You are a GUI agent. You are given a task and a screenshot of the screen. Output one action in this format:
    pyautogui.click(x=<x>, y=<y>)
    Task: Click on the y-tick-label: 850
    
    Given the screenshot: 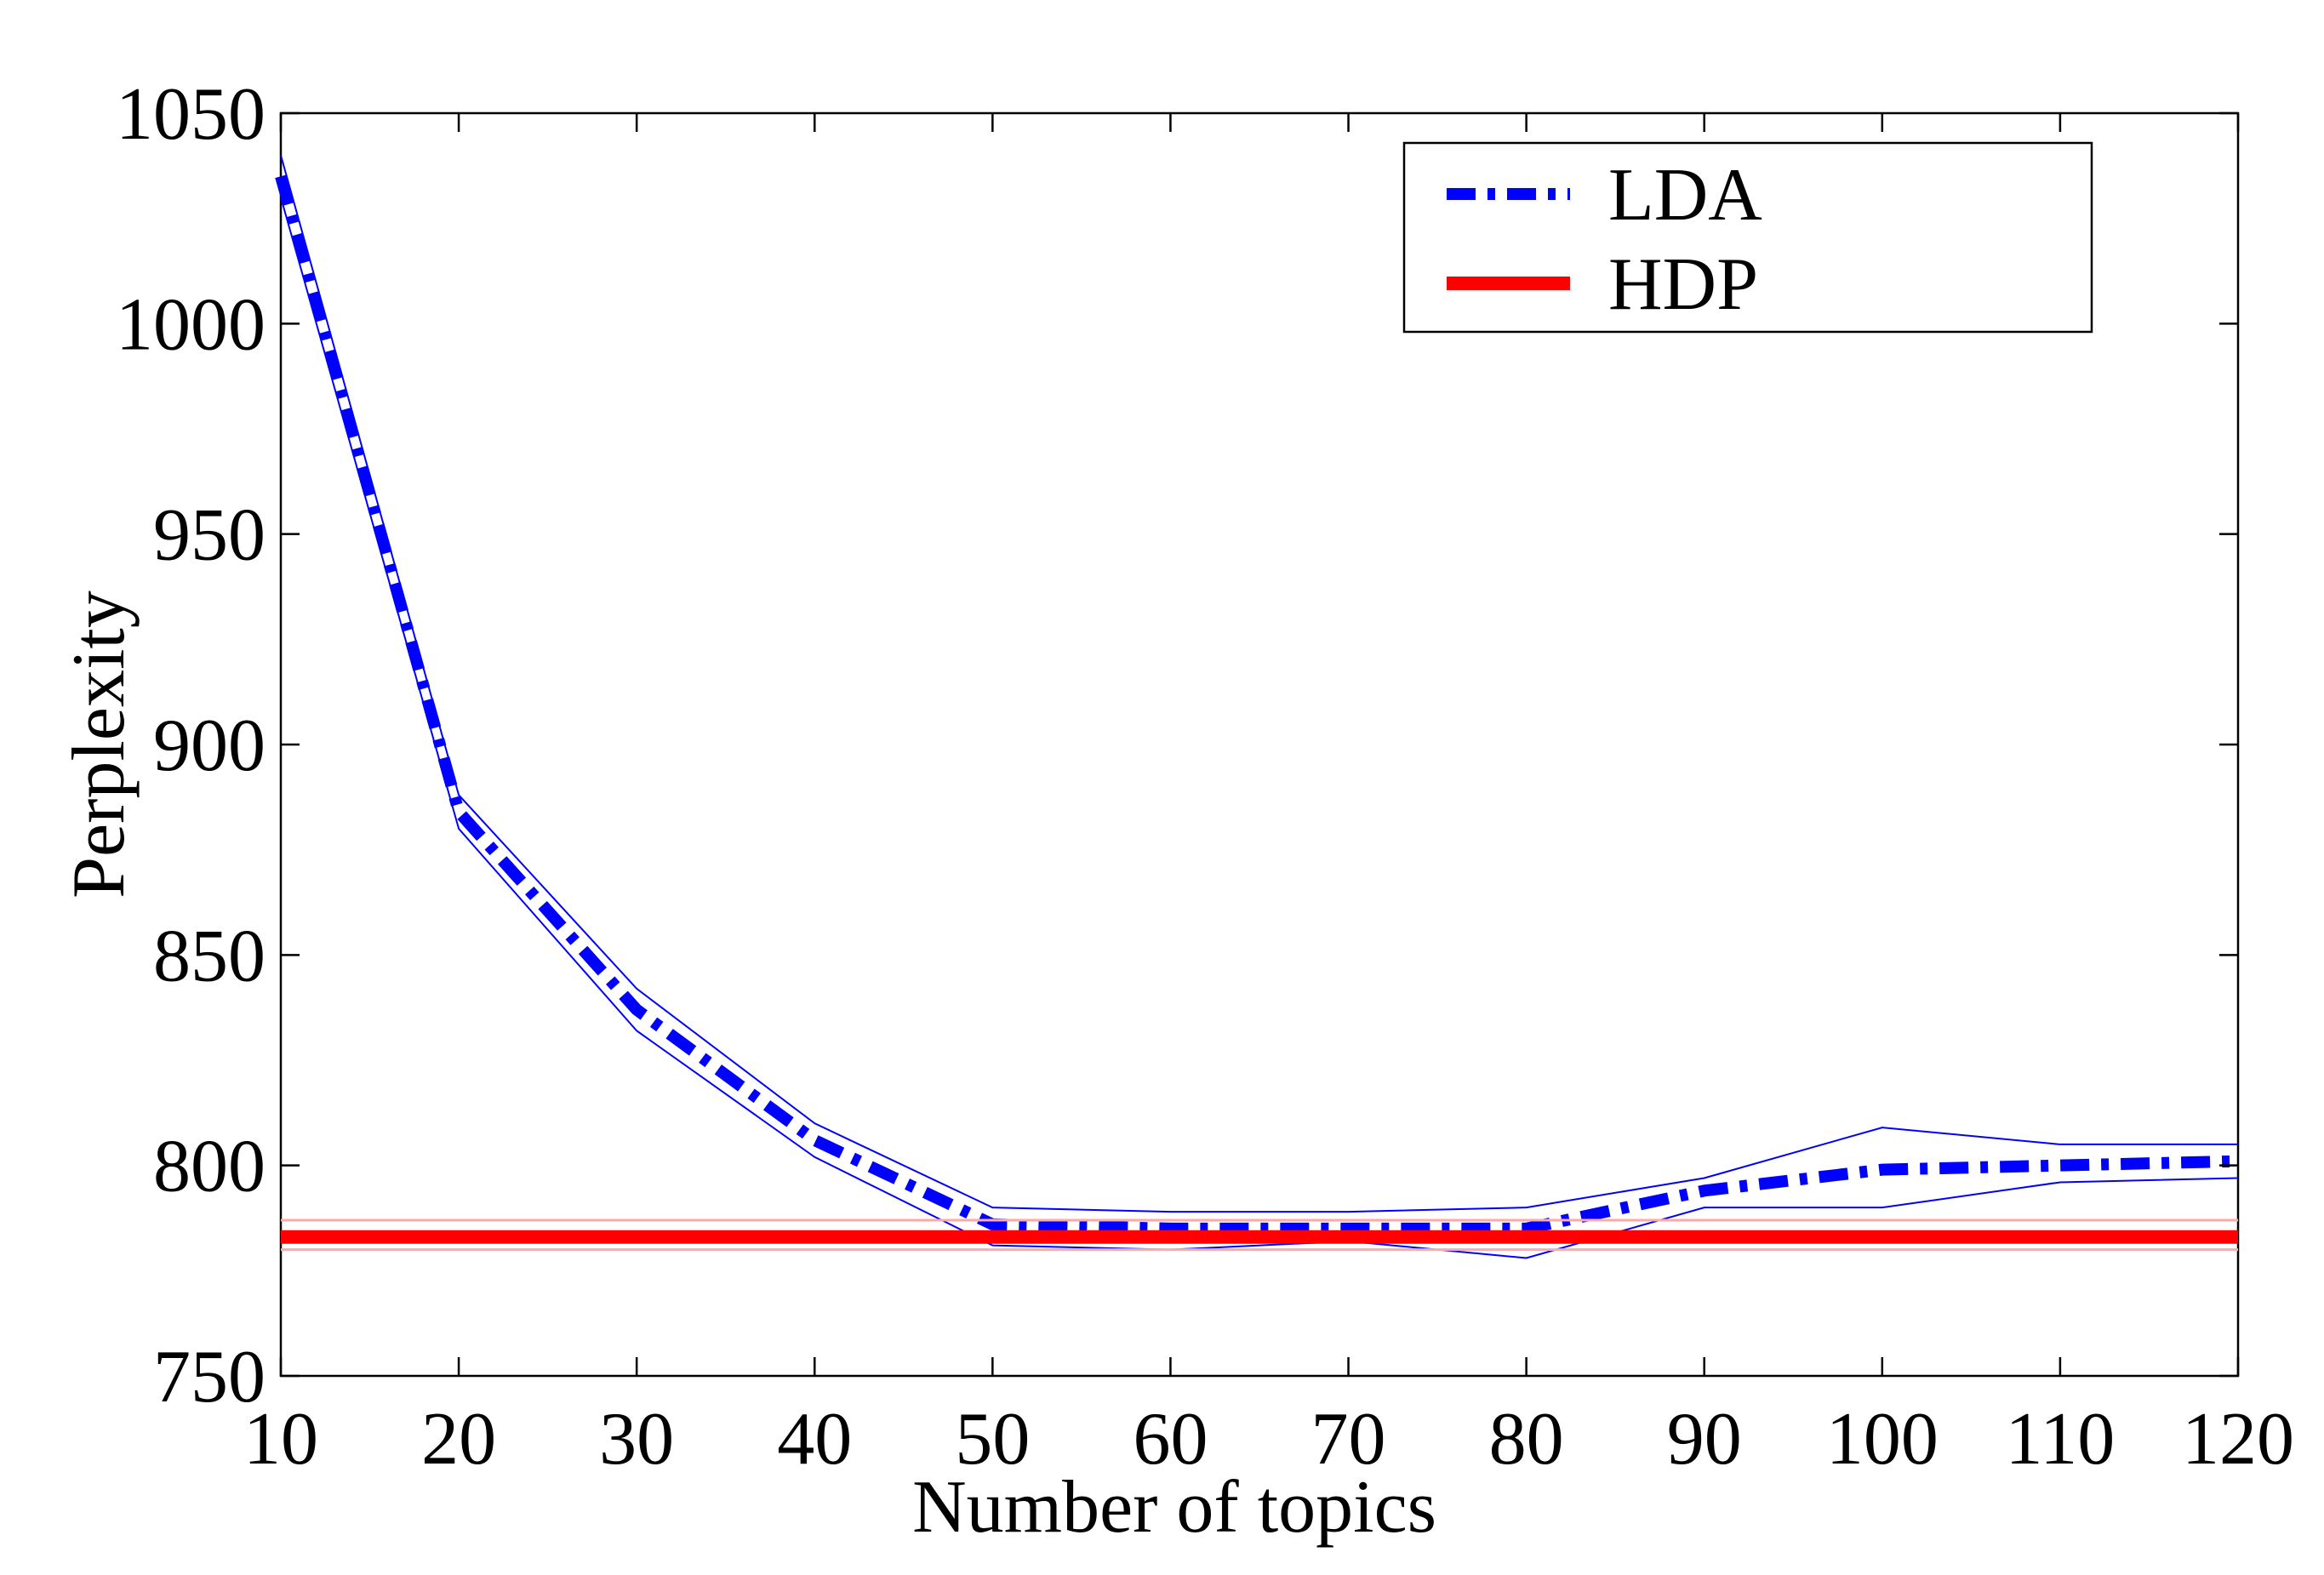 What is the action you would take?
    pyautogui.click(x=210, y=956)
    